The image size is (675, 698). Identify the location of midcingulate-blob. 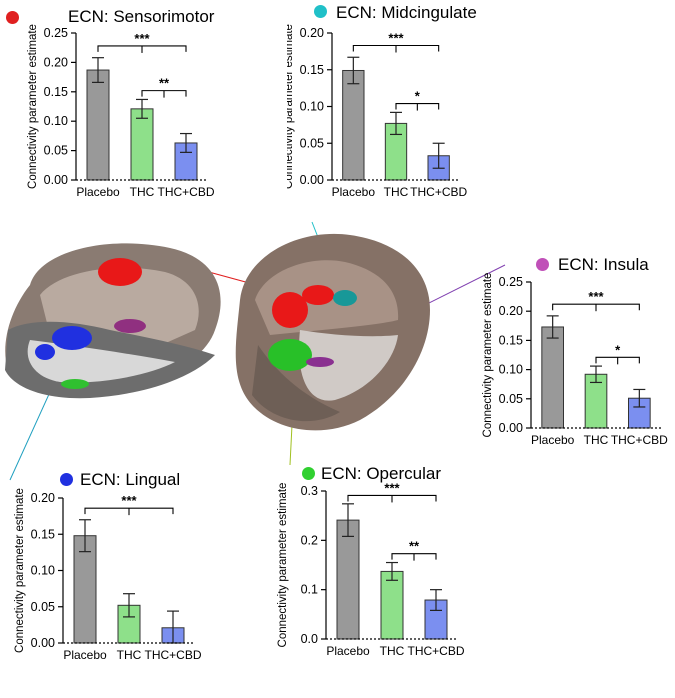
(345, 298).